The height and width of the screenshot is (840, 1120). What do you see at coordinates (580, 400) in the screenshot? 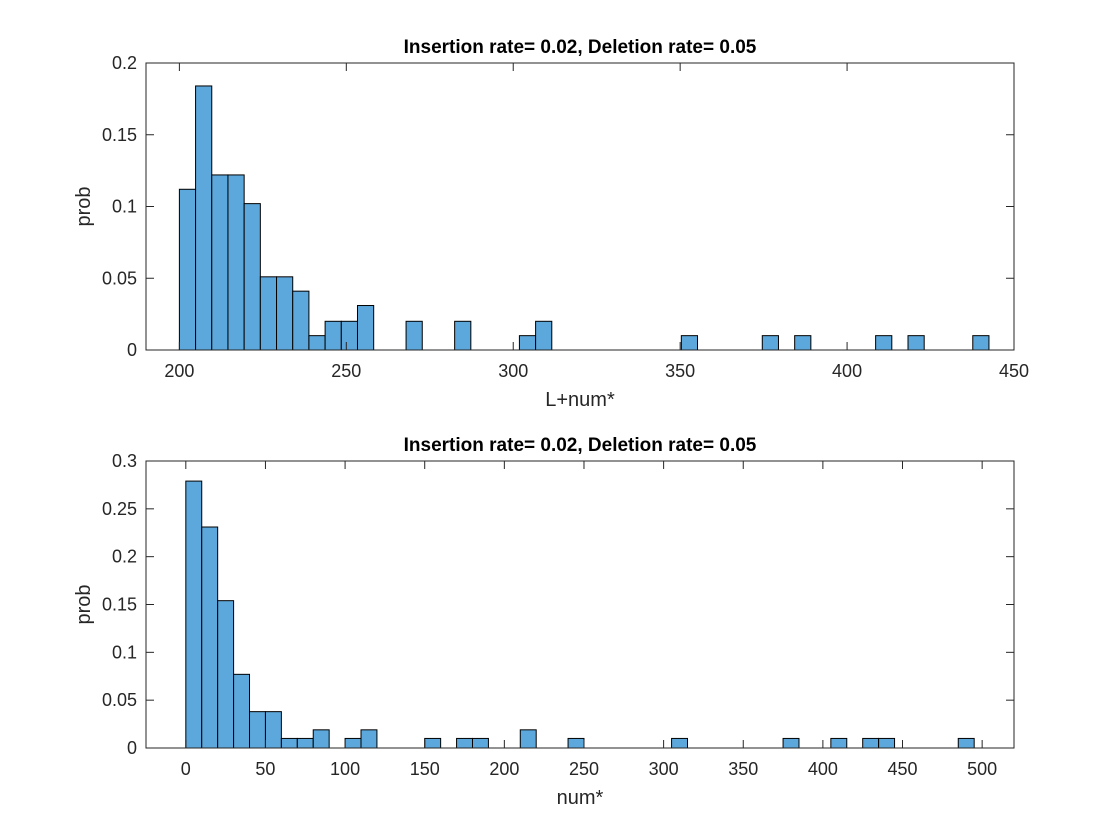
I see `x-axis-label: L+num*` at bounding box center [580, 400].